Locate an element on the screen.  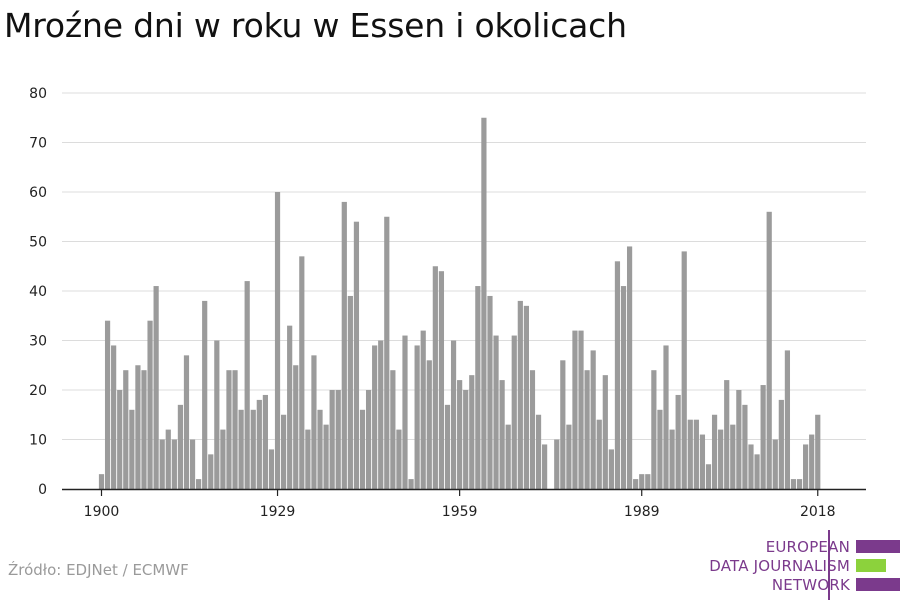
bar-1996 is located at coordinates (684, 370).